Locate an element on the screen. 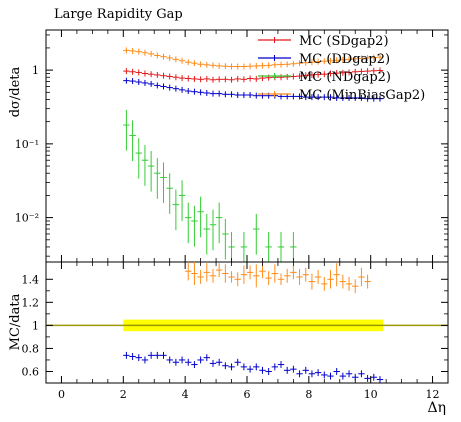 This screenshot has width=461, height=422. x-tick-label: 6 is located at coordinates (247, 394).